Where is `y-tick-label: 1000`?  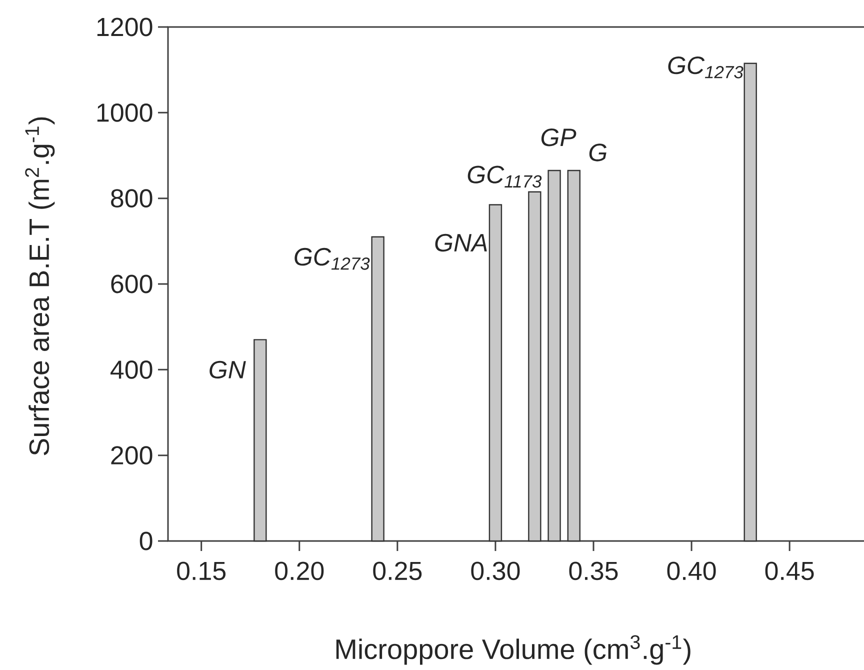
y-tick-label: 1000 is located at coordinates (124, 112).